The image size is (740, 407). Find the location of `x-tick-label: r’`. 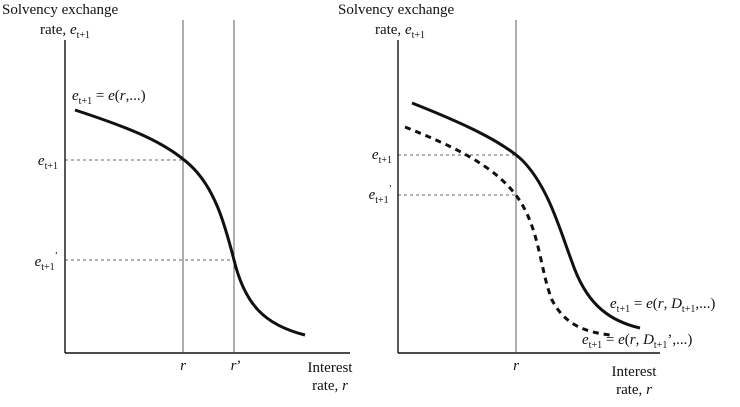

x-tick-label: r’ is located at coordinates (236, 366).